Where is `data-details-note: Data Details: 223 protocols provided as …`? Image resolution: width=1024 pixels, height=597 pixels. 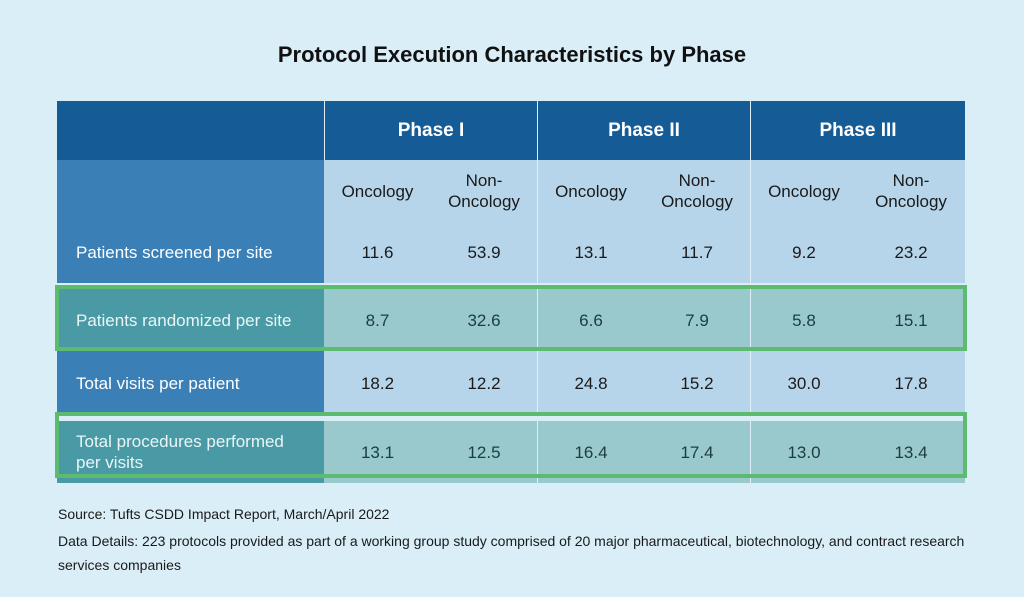 data-details-note: Data Details: 223 protocols provided as … is located at coordinates (511, 553).